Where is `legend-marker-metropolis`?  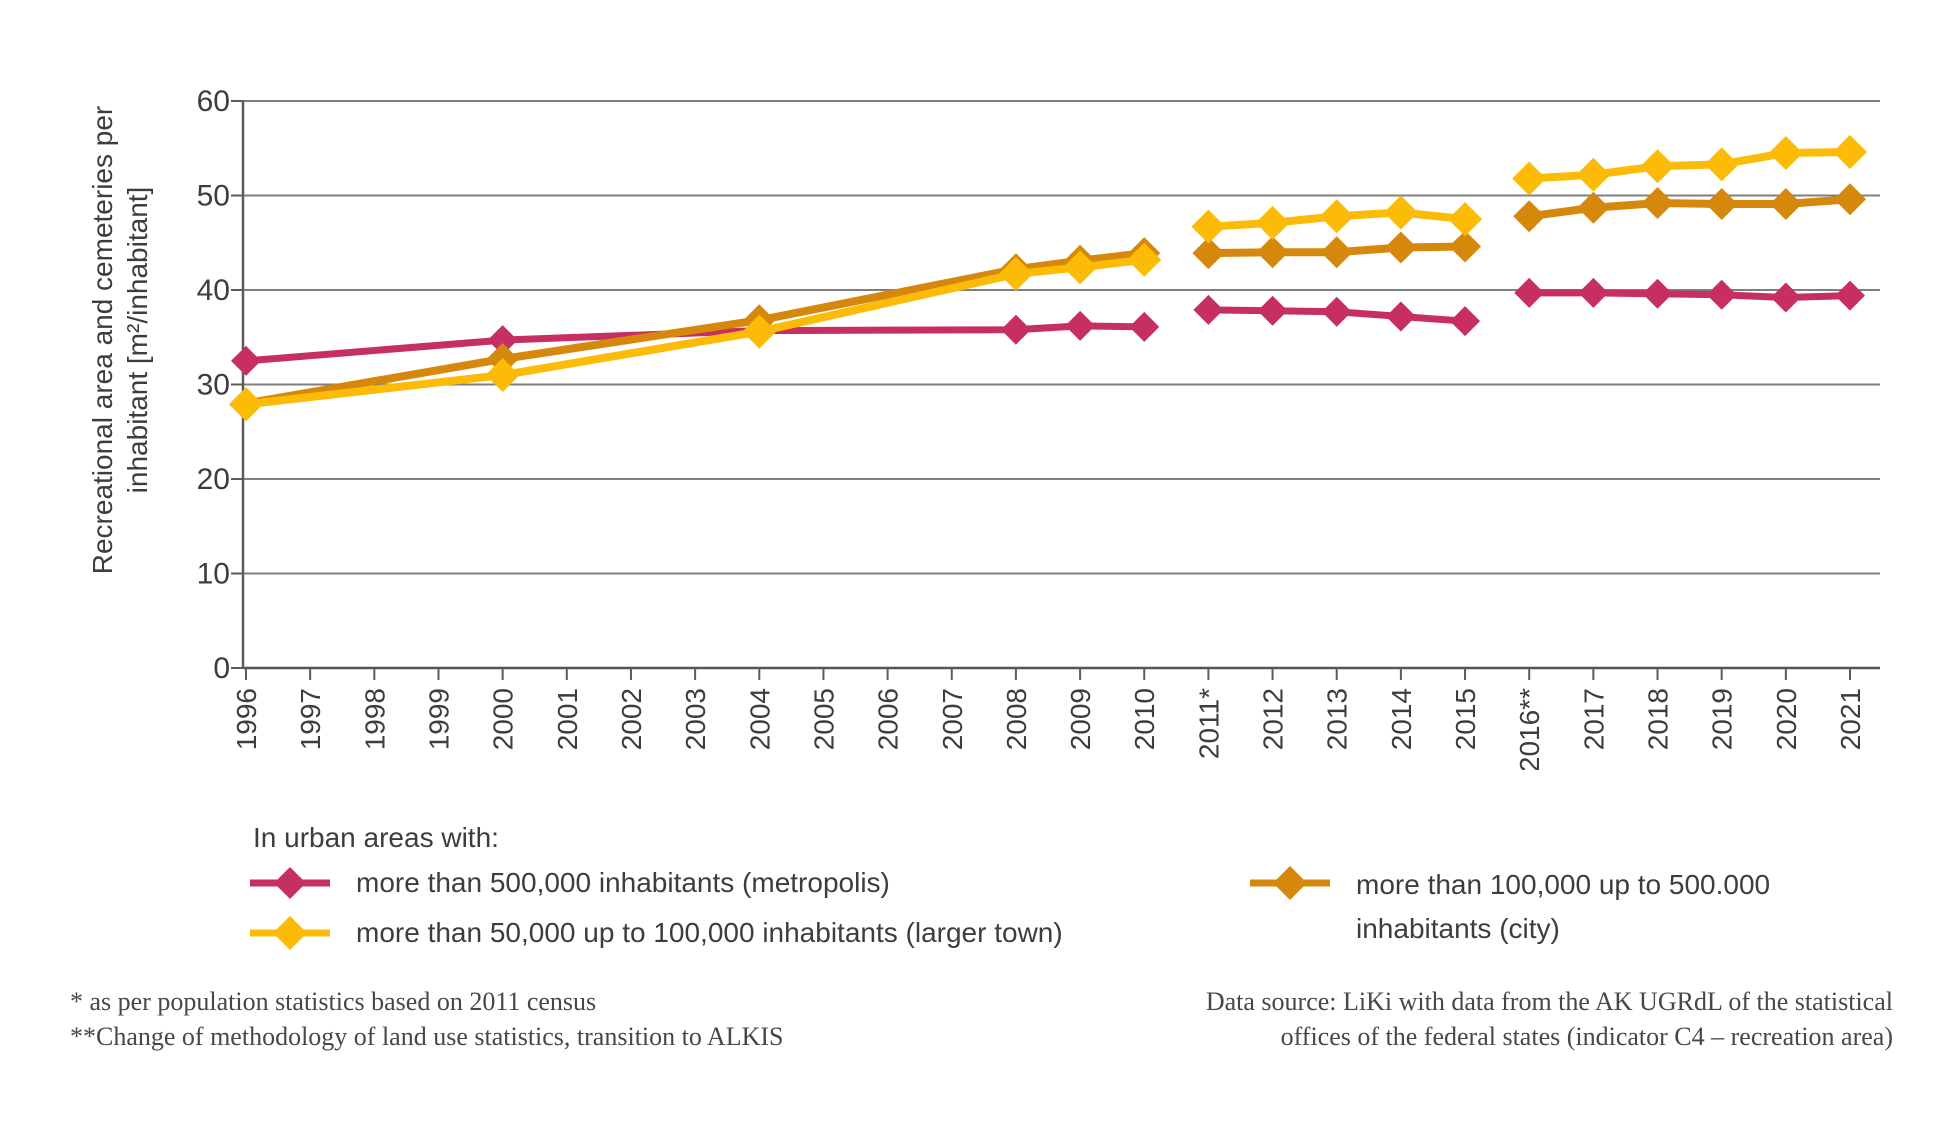
legend-marker-metropolis is located at coordinates (290, 883).